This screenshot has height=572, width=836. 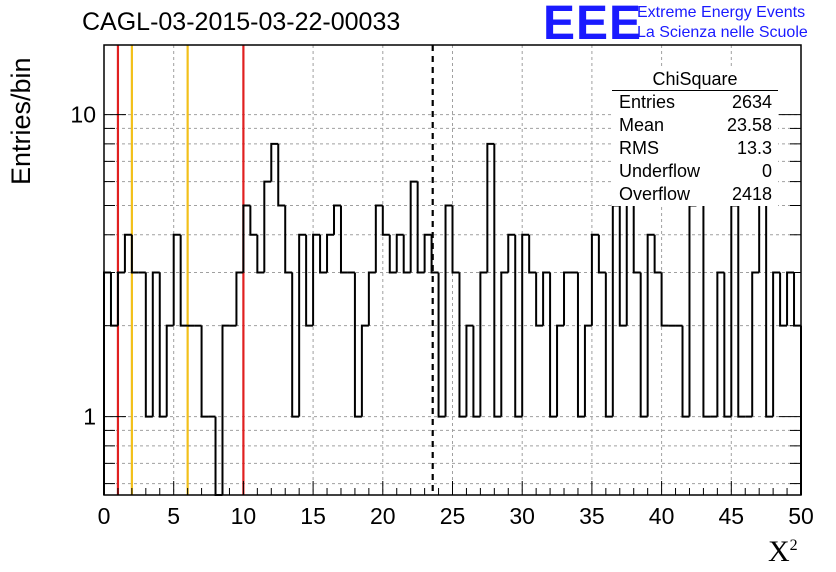 What do you see at coordinates (241, 22) in the screenshot?
I see `chart-title: CAGL-03-2015-03-22-00033` at bounding box center [241, 22].